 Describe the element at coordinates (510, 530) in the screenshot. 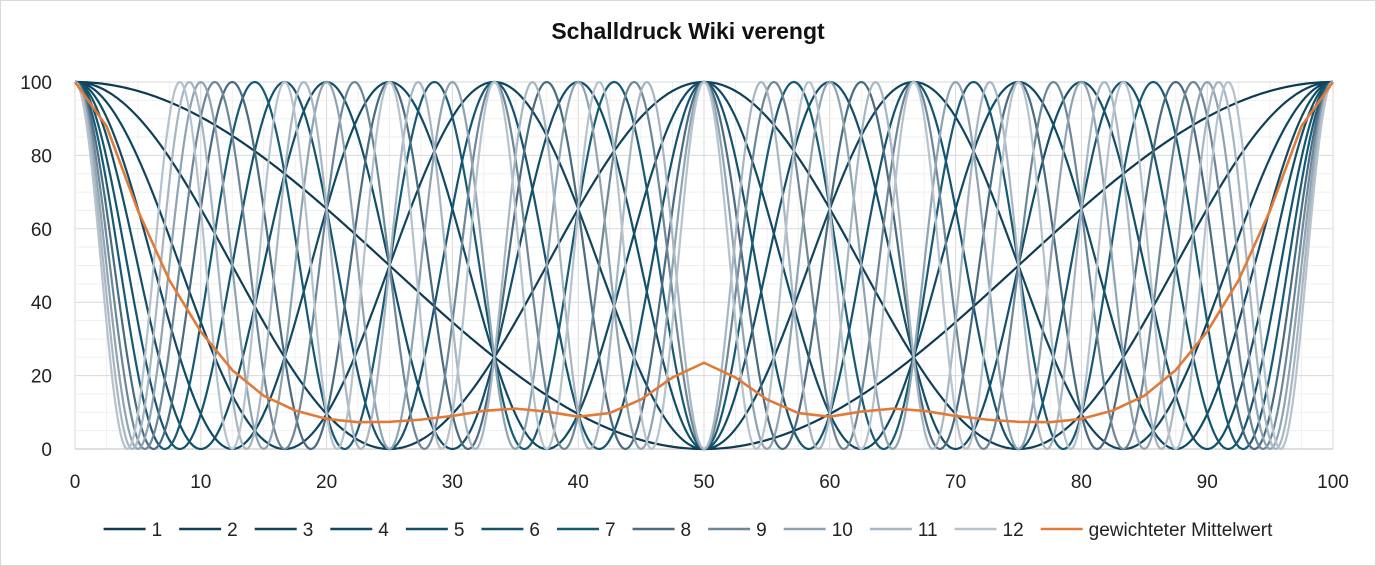

I see `legend-item-6: 6` at that location.